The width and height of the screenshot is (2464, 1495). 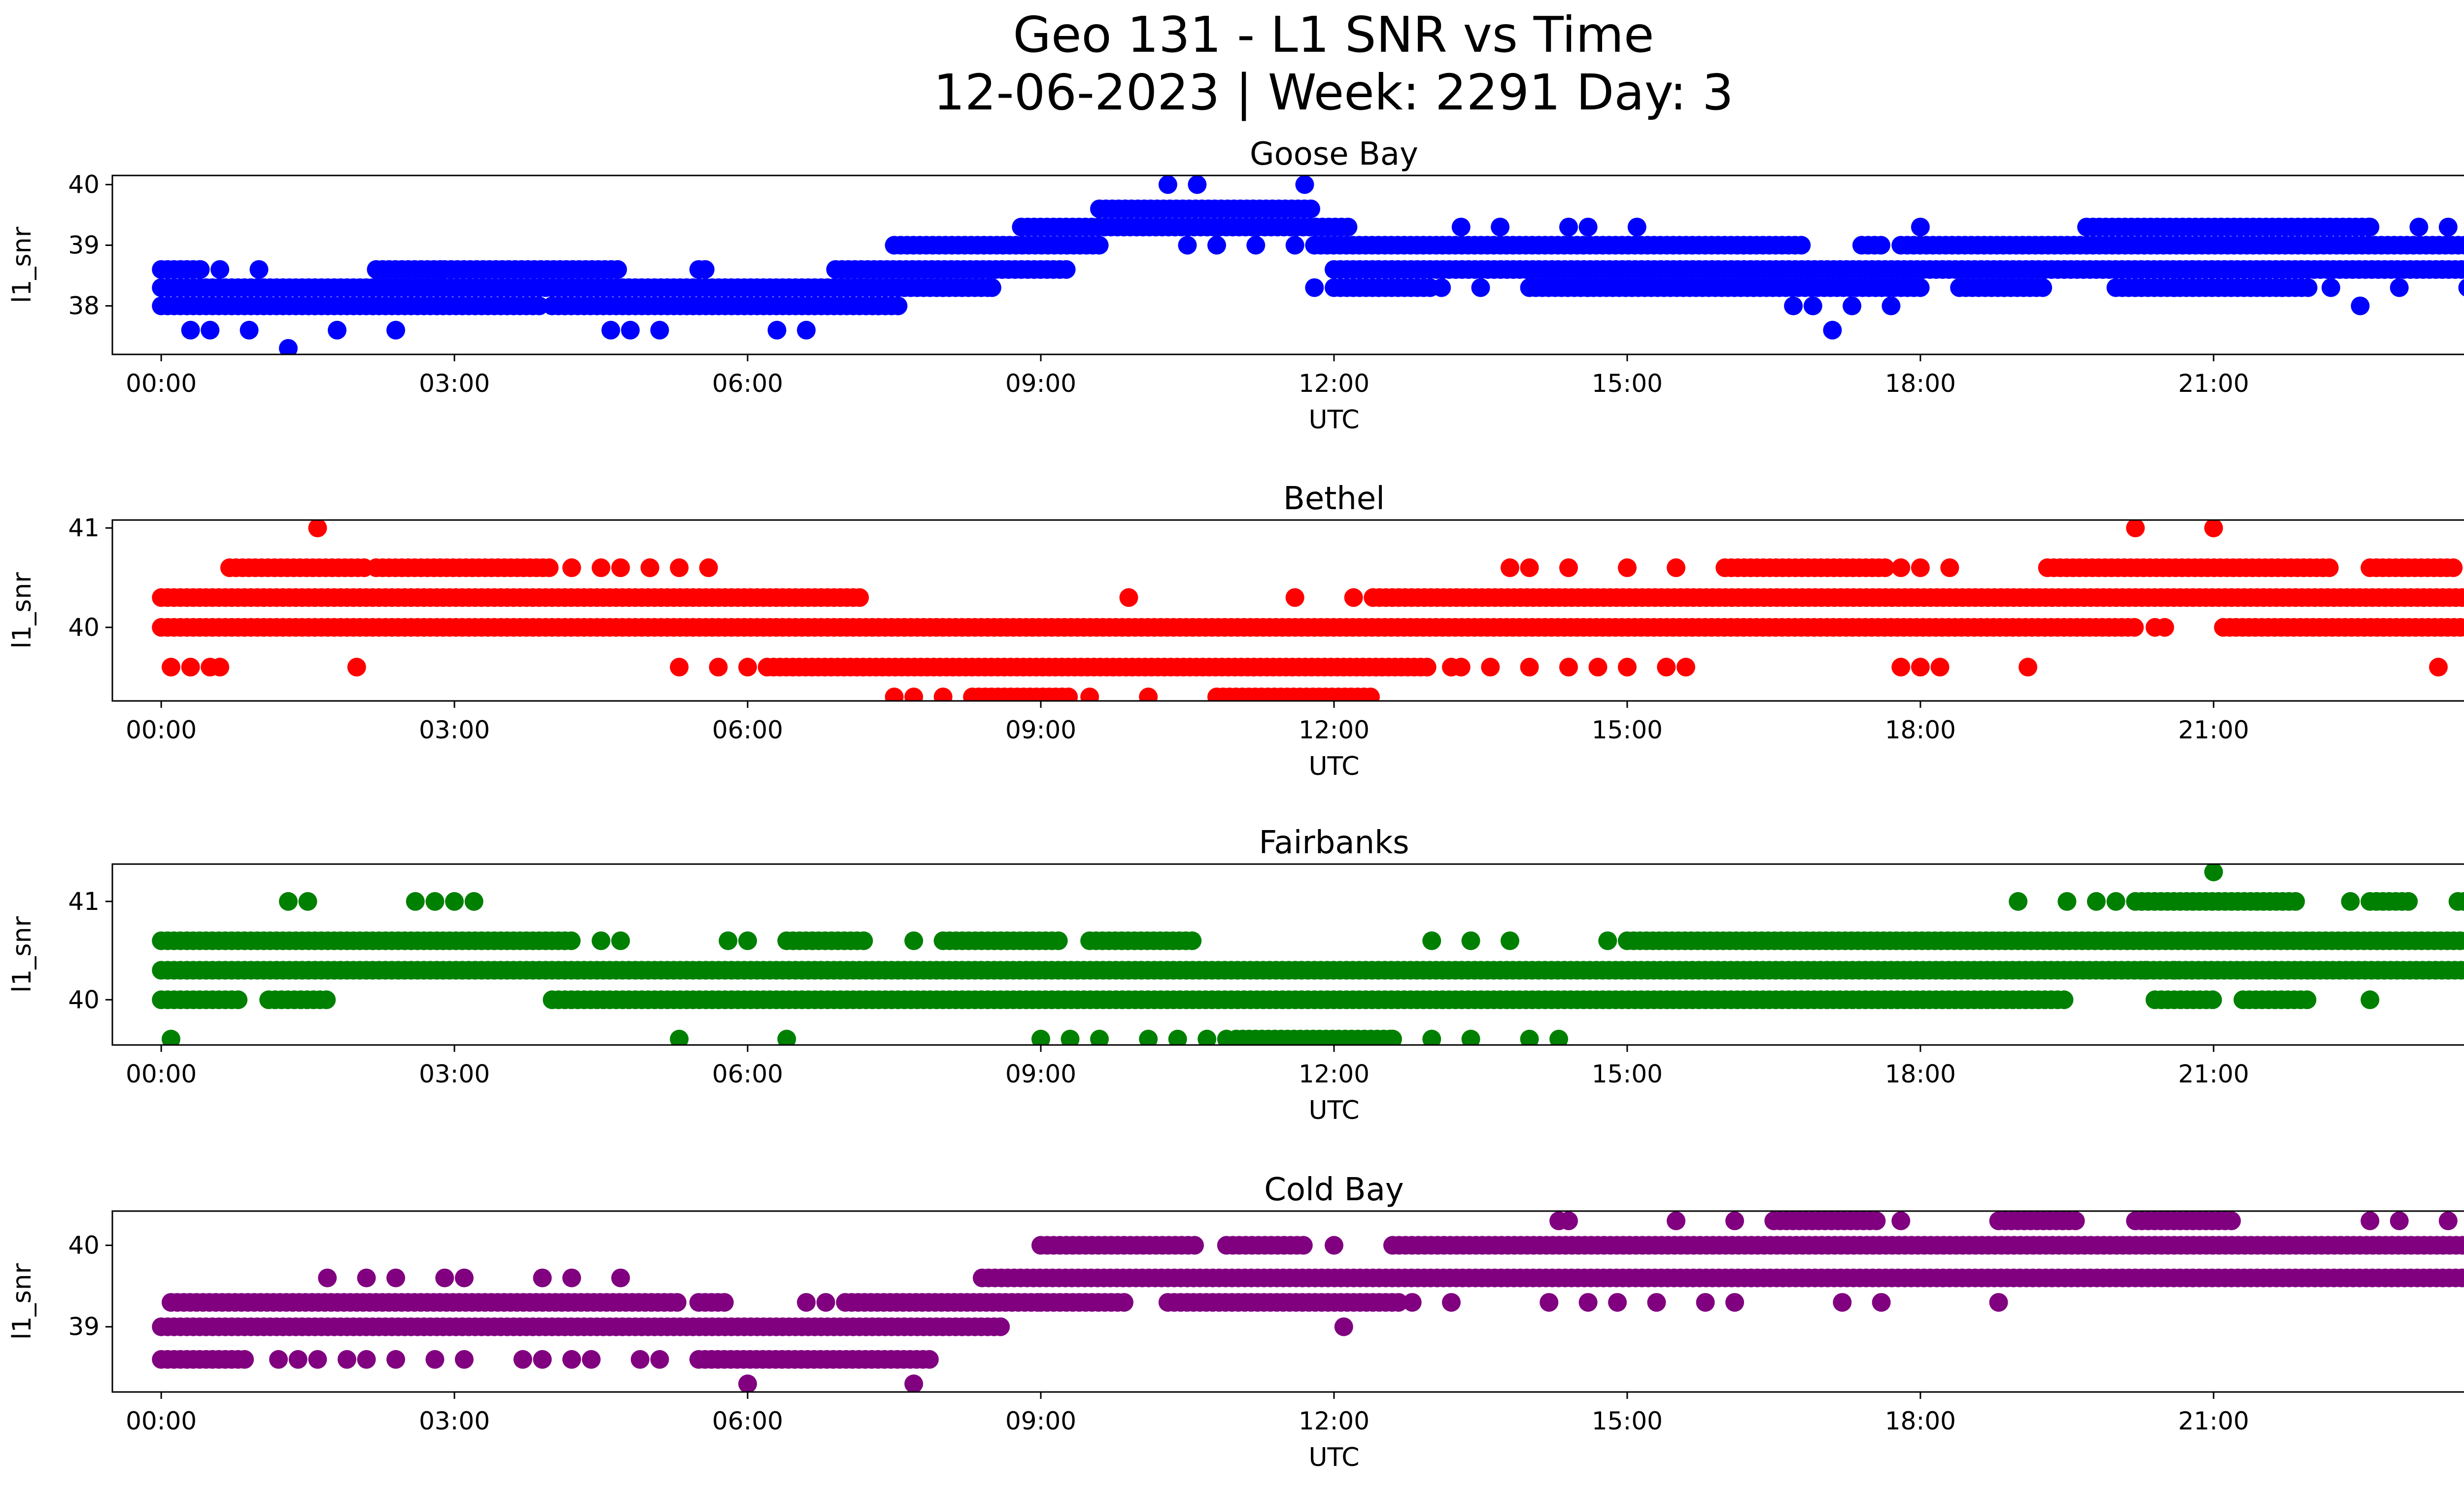 What do you see at coordinates (1334, 843) in the screenshot?
I see `subplot-title: Fairbanks` at bounding box center [1334, 843].